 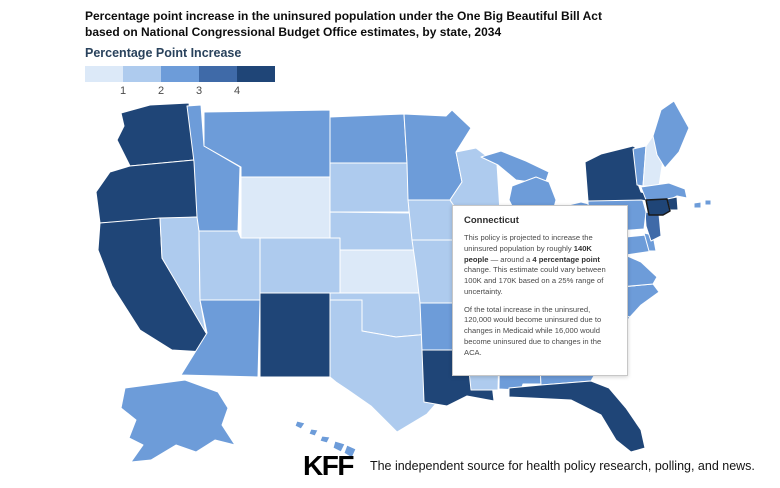 What do you see at coordinates (566, 259) in the screenshot?
I see `tooltip-p1-bold2: 4 percentage point` at bounding box center [566, 259].